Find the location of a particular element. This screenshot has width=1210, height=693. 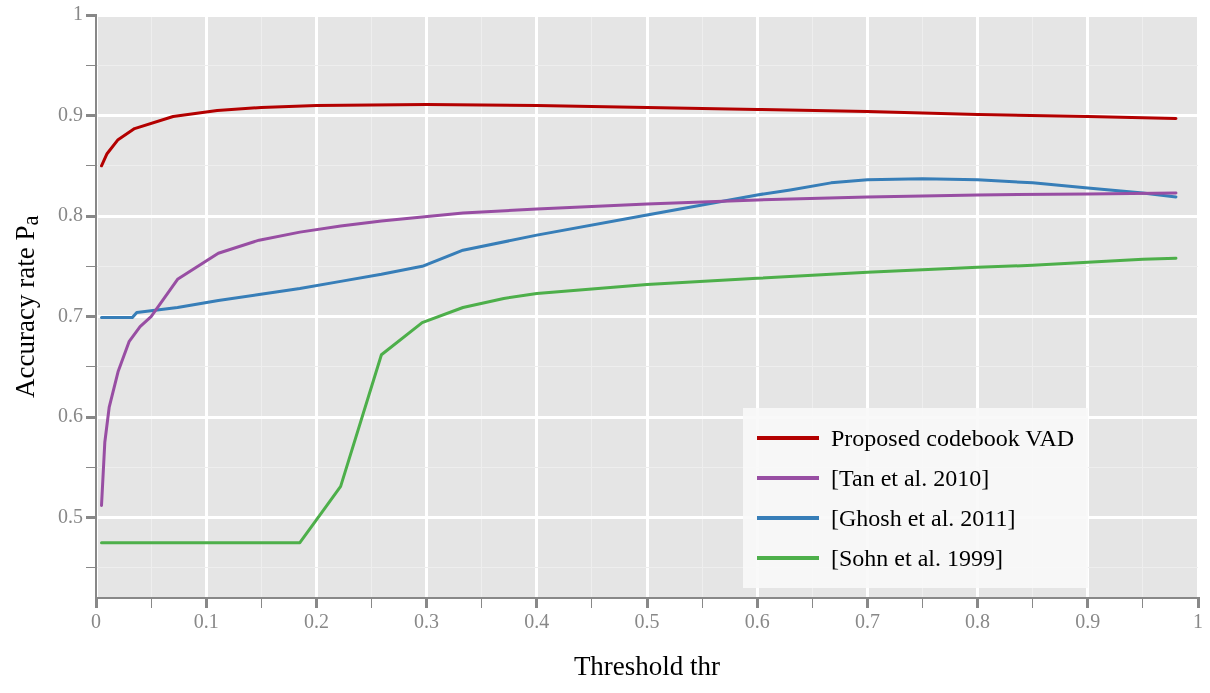

x-tick-label: 1 is located at coordinates (1198, 621).